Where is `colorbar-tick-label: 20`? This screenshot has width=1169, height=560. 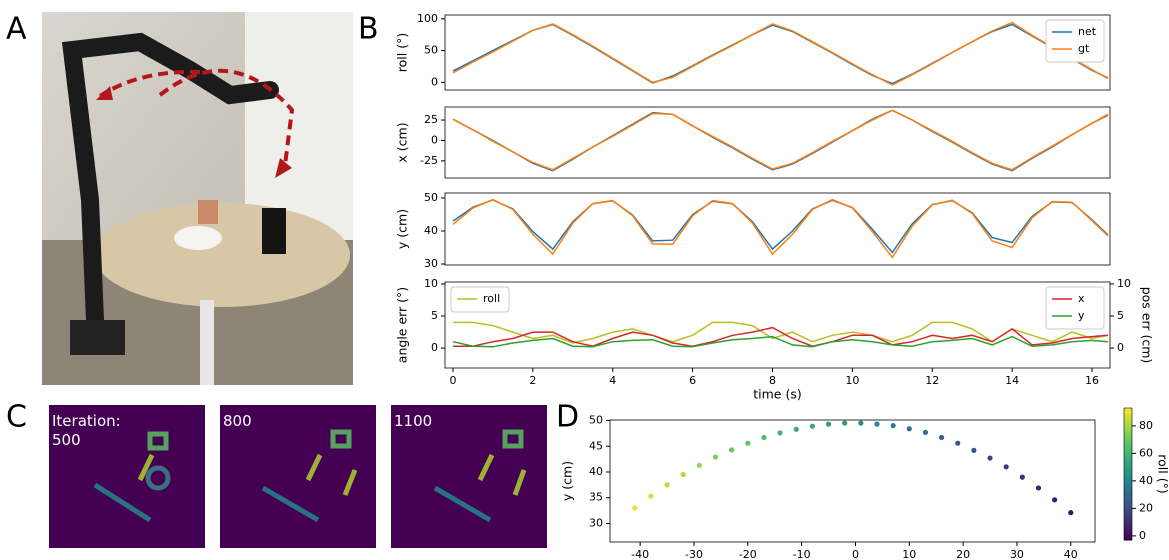
colorbar-tick-label: 20 is located at coordinates (1146, 507).